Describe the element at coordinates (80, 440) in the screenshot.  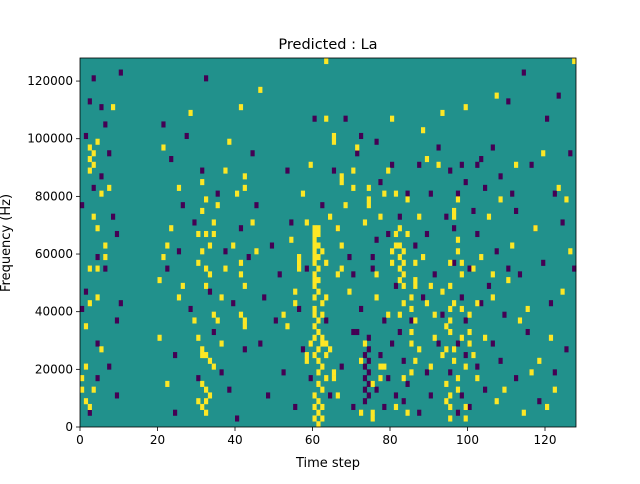
I see `x-tick-label: 0` at that location.